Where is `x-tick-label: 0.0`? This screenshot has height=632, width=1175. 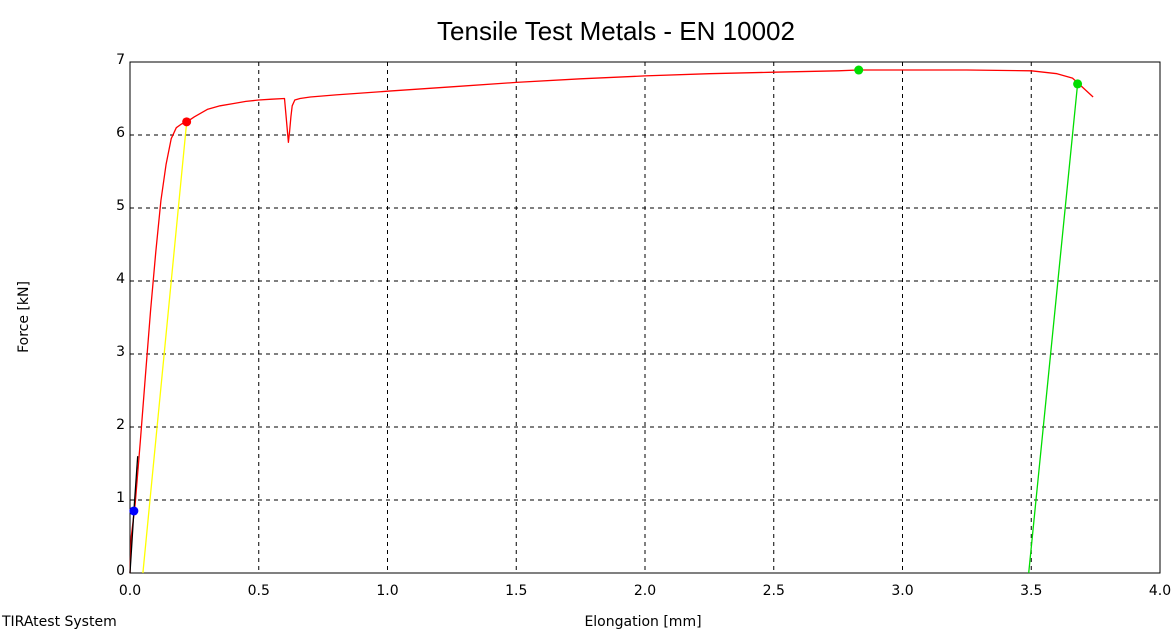 x-tick-label: 0.0 is located at coordinates (130, 591).